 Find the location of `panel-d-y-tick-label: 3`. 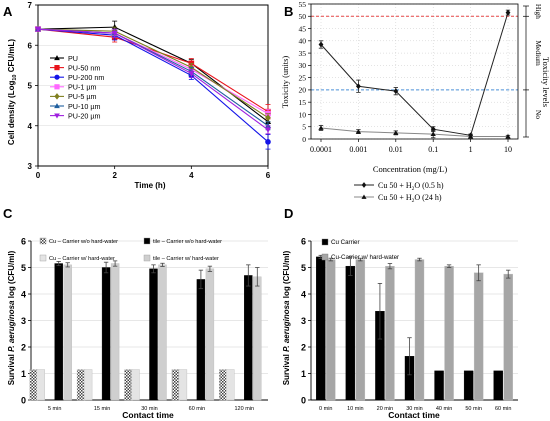

panel-d-y-tick-label: 3 is located at coordinates (303, 321).